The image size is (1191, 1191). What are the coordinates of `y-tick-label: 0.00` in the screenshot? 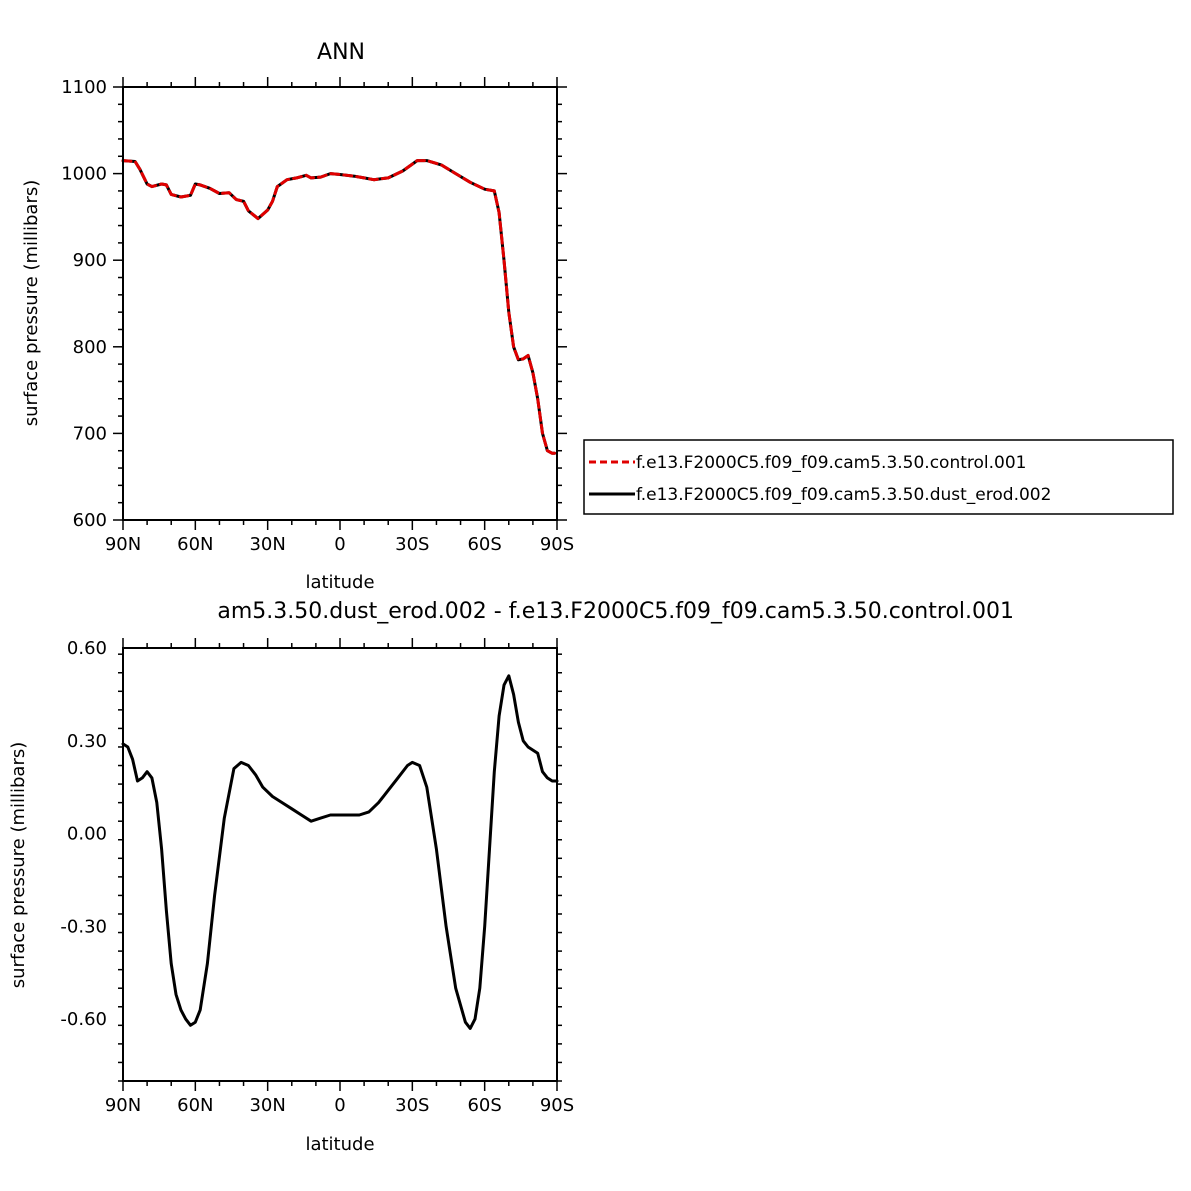 It's located at (87, 834).